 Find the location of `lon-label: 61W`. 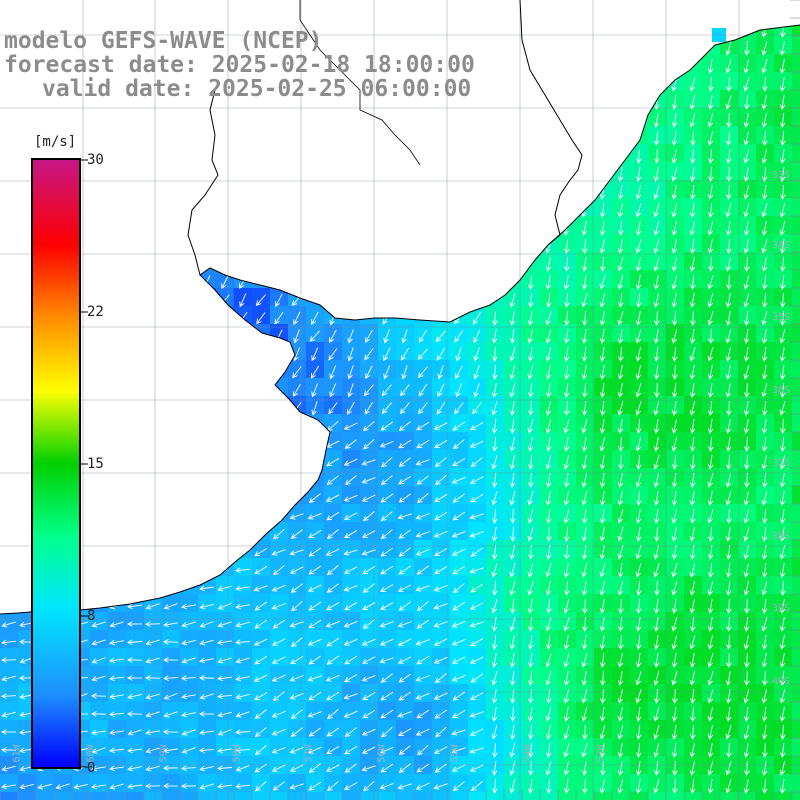

lon-label: 61W is located at coordinates (17, 753).